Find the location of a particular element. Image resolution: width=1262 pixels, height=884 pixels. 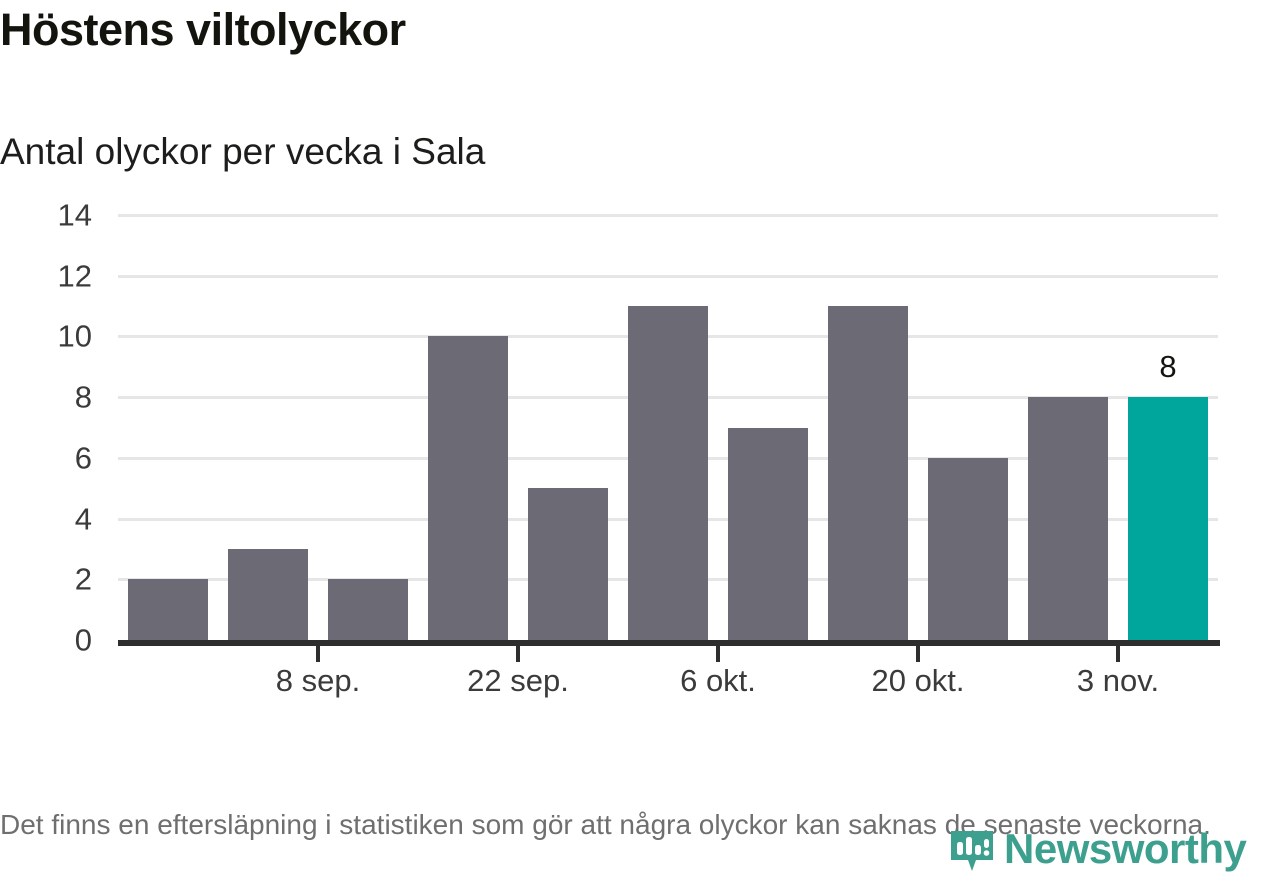

y-axis-tick-label: 10 is located at coordinates (74, 336).